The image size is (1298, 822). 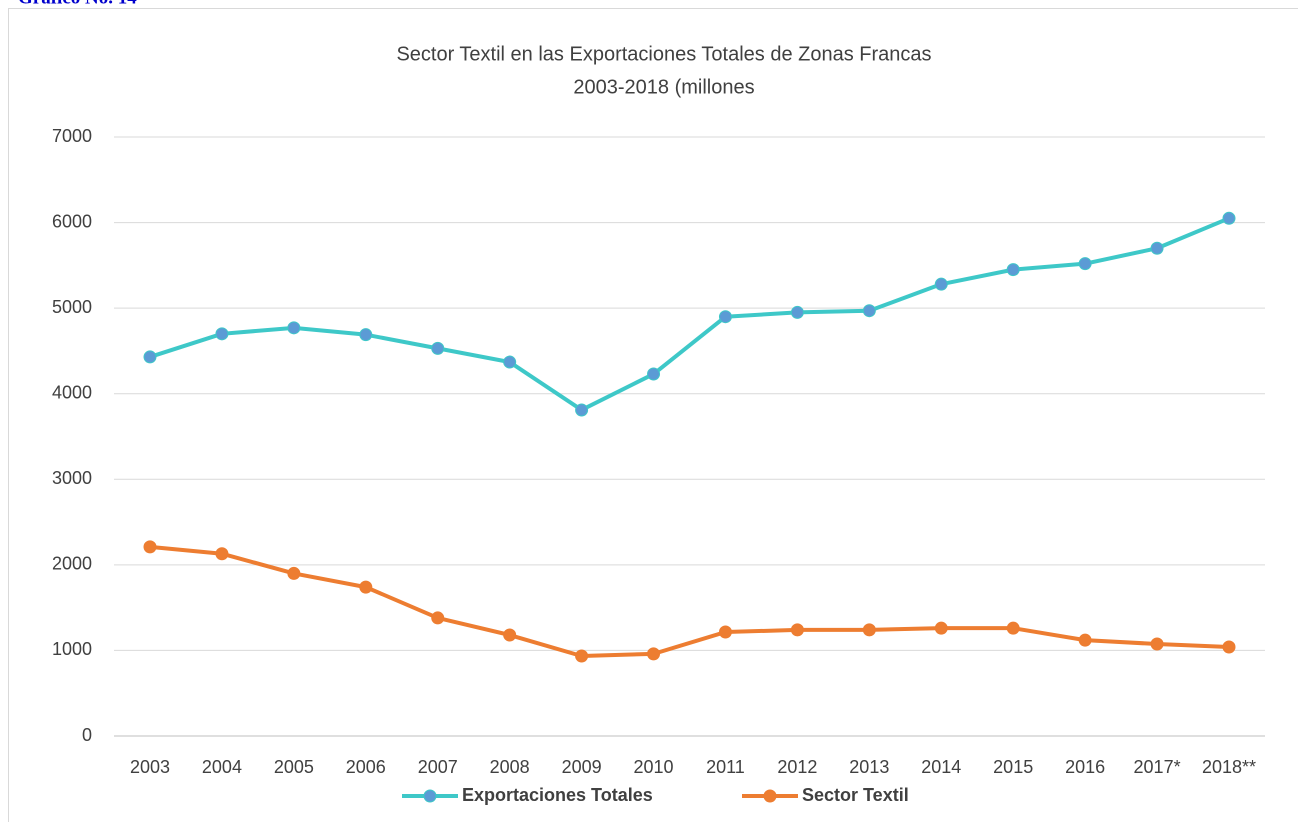 What do you see at coordinates (77, 4) in the screenshot?
I see `figure-label: Gráfico No. 14` at bounding box center [77, 4].